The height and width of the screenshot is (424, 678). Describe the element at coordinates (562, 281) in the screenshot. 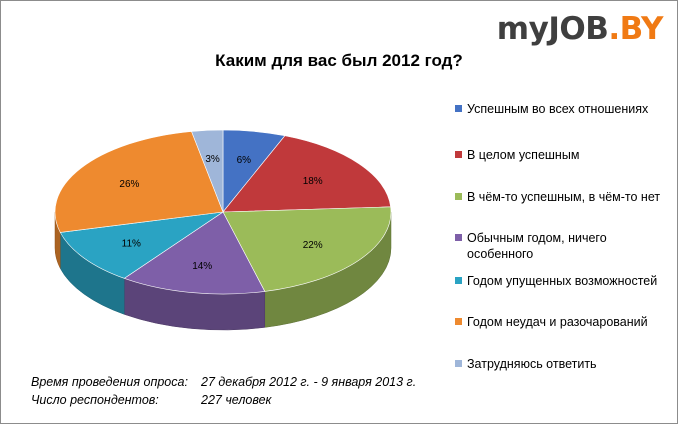

I see `legend-label-5: Годом упущенных возможностей` at that location.